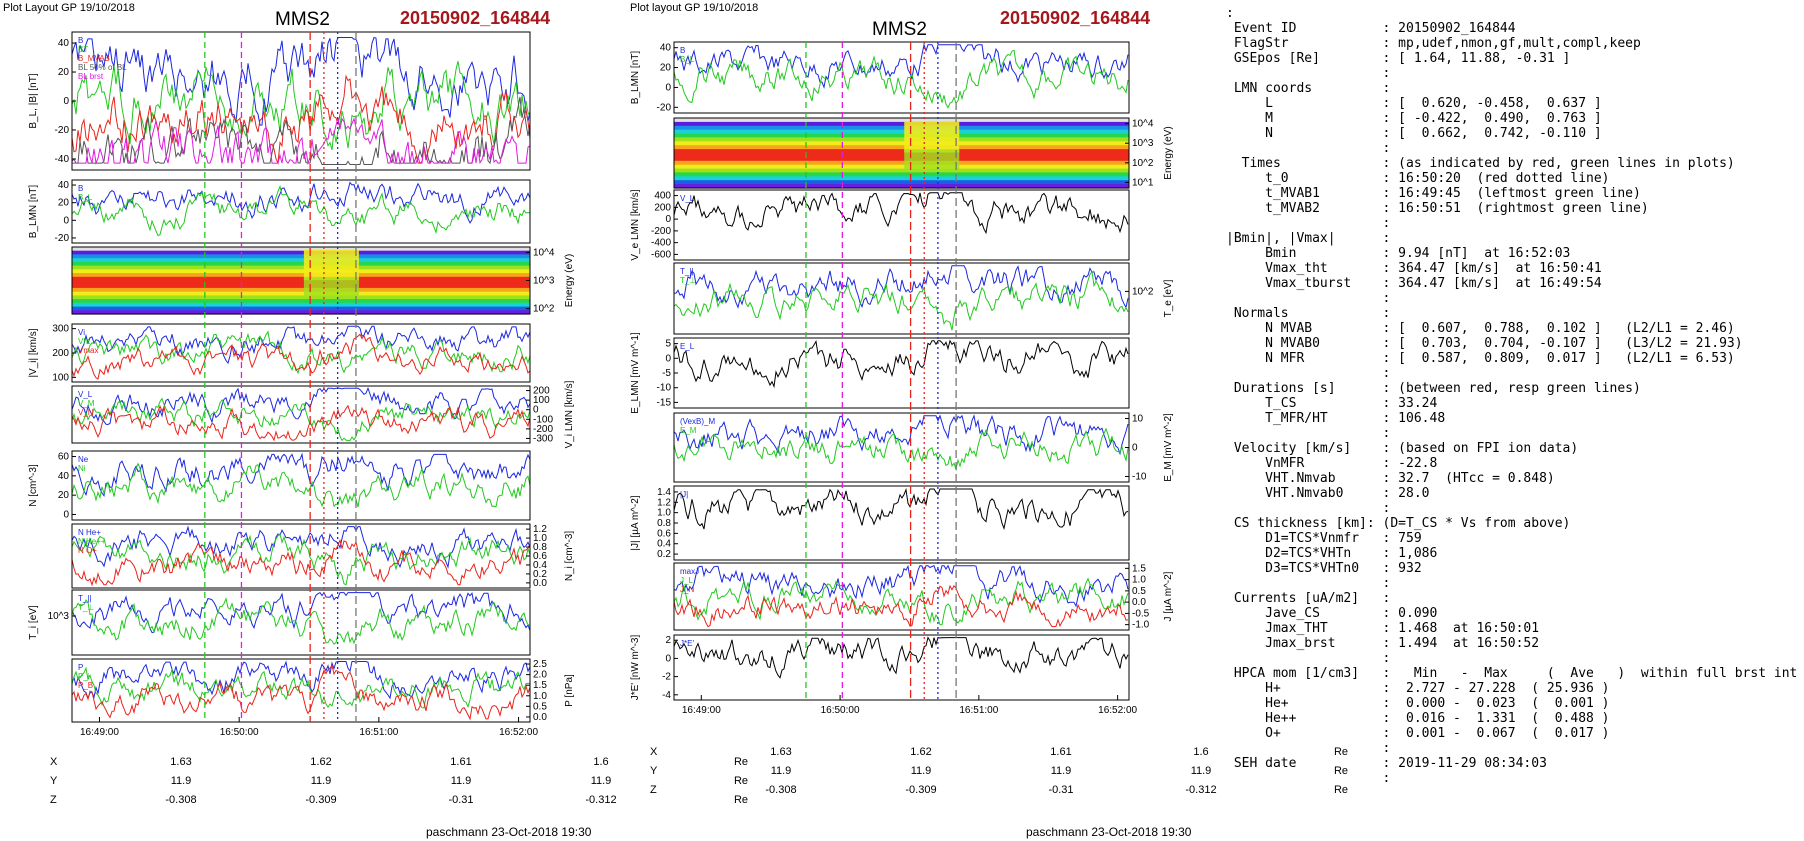 This screenshot has height=841, width=1804. I want to click on y-tick-label: 1.0, so click(540, 696).